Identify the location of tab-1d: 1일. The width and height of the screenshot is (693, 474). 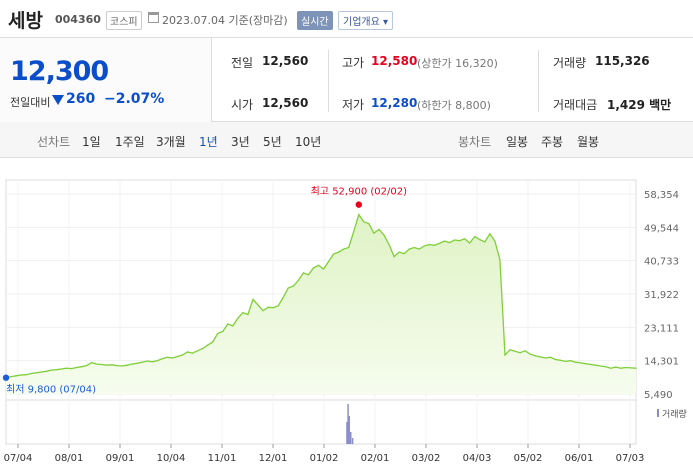
(91, 142).